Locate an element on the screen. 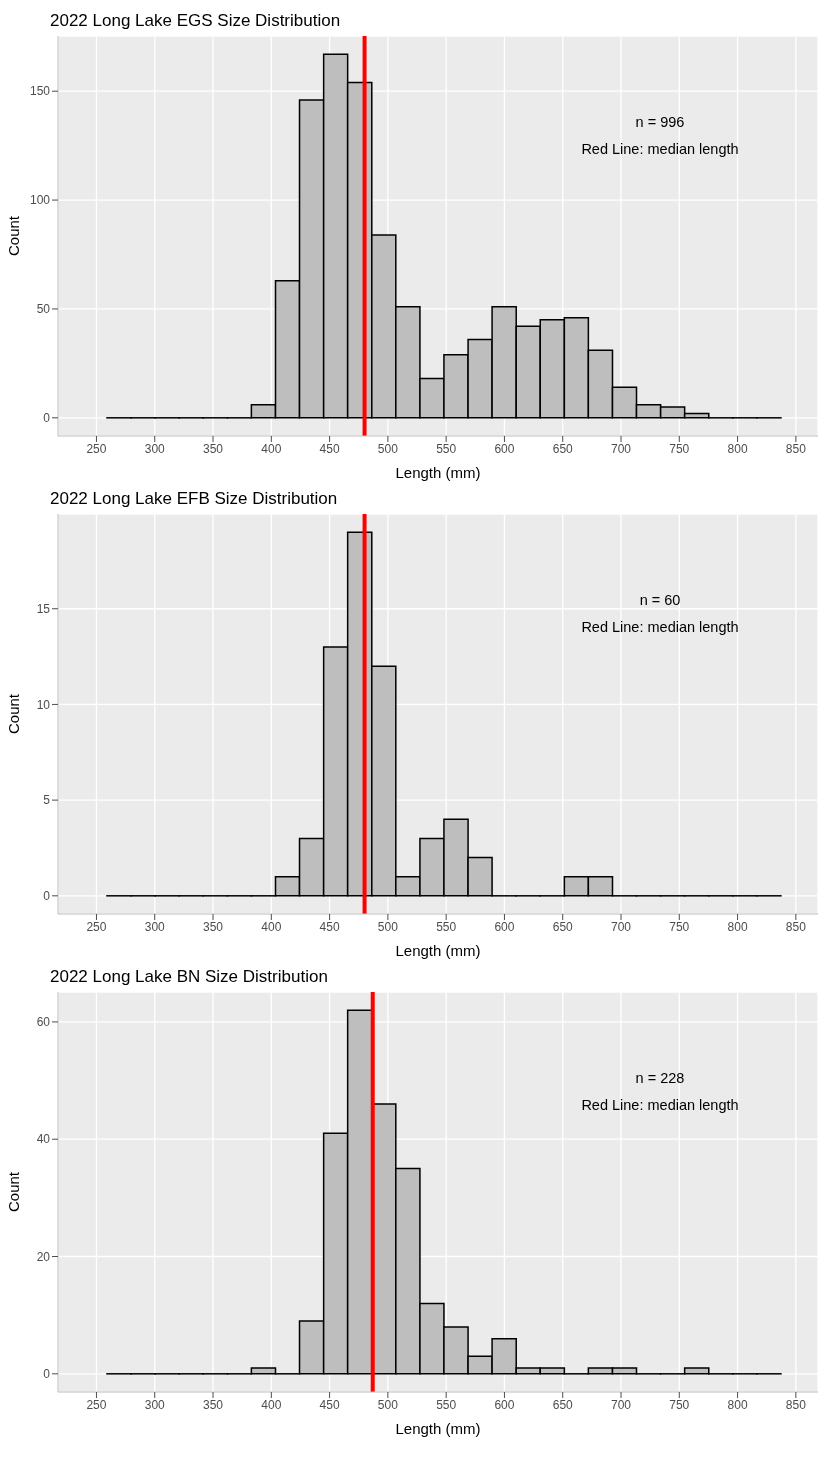  y-tick-label: 50 is located at coordinates (43, 309).